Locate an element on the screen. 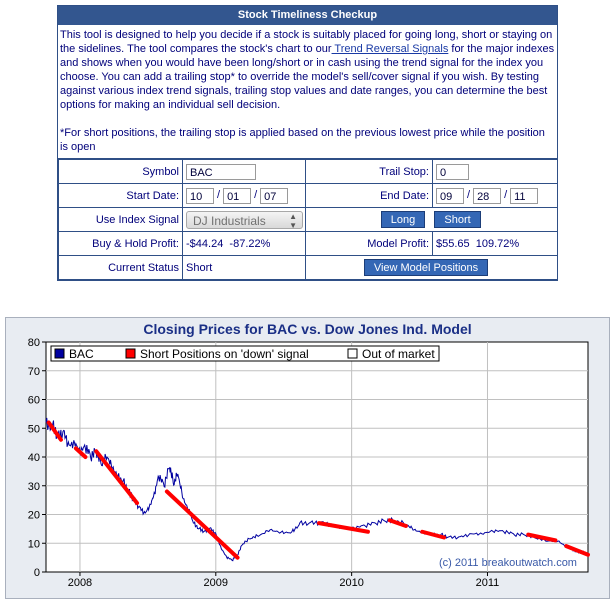 The height and width of the screenshot is (601, 613). y-tick-label: 10 is located at coordinates (34, 544).